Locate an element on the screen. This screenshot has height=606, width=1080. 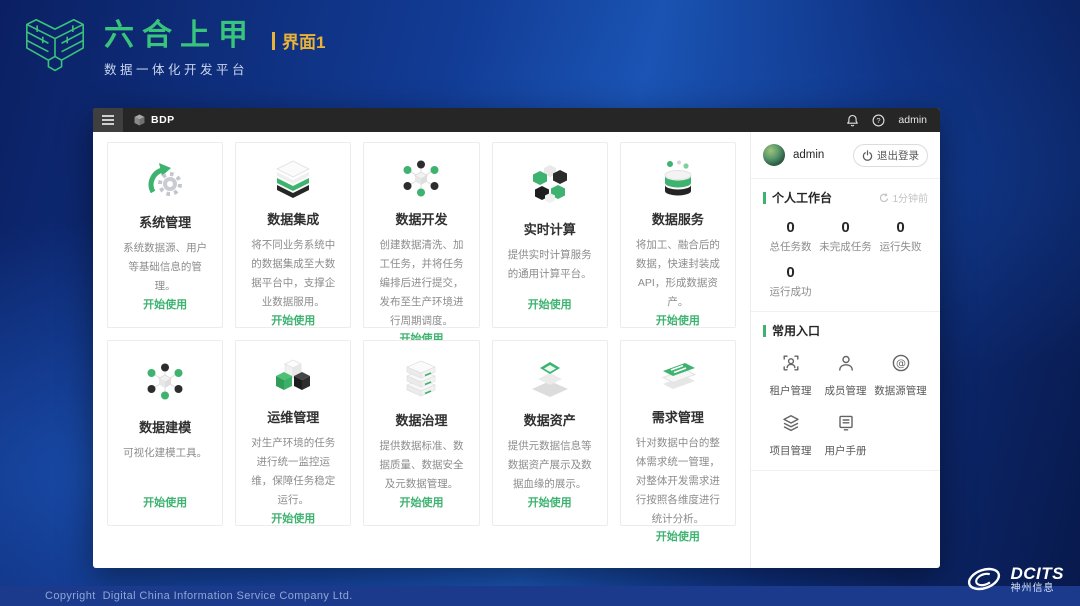
tenant-icon is located at coordinates (791, 365).